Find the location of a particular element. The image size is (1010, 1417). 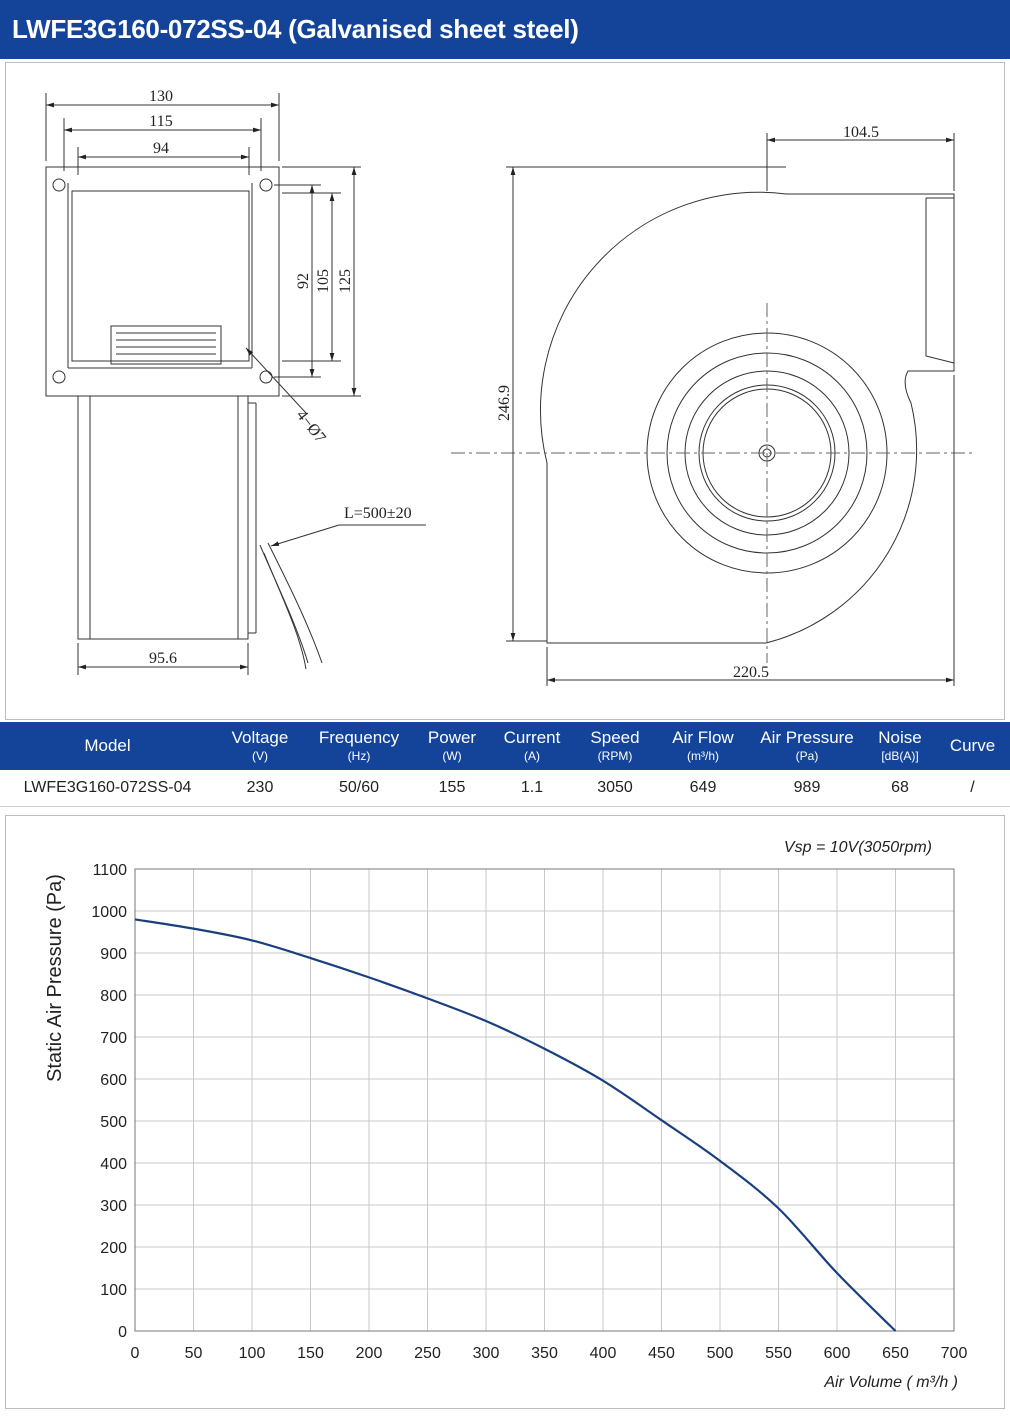

header-power: Power (W) is located at coordinates (452, 746).